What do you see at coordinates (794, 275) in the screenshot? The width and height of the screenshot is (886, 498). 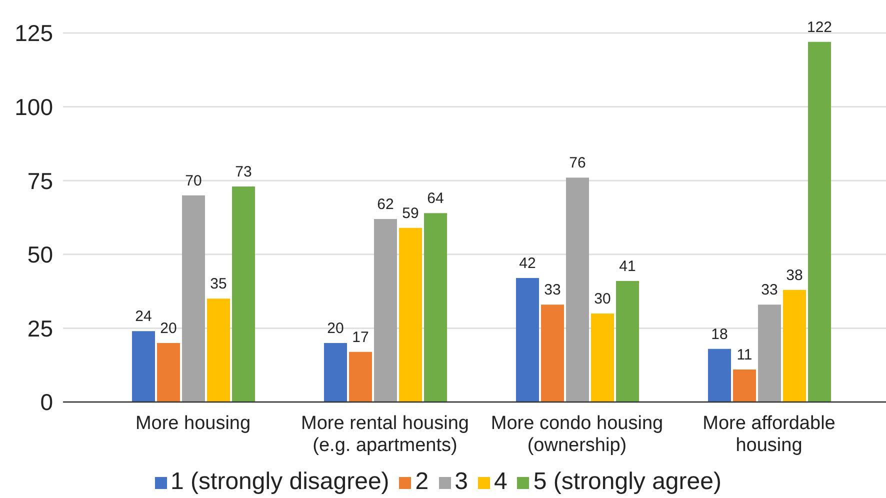 I see `data-label: 38` at bounding box center [794, 275].